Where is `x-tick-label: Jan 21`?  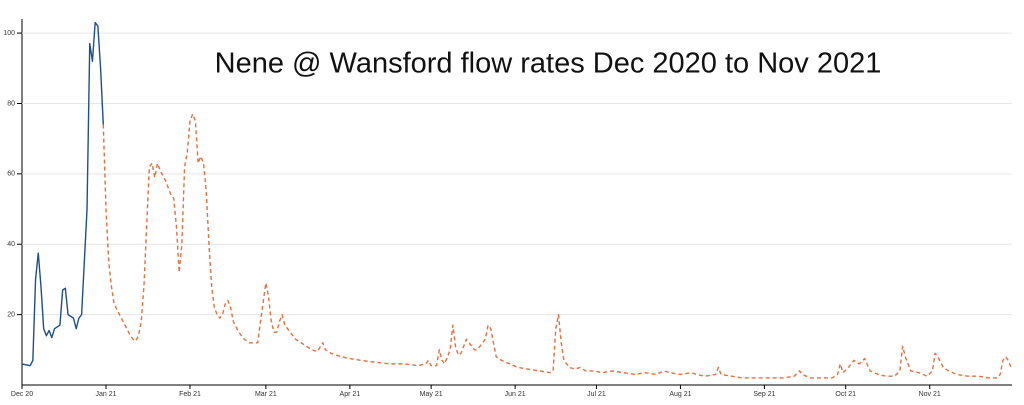
x-tick-label: Jan 21 is located at coordinates (105, 394).